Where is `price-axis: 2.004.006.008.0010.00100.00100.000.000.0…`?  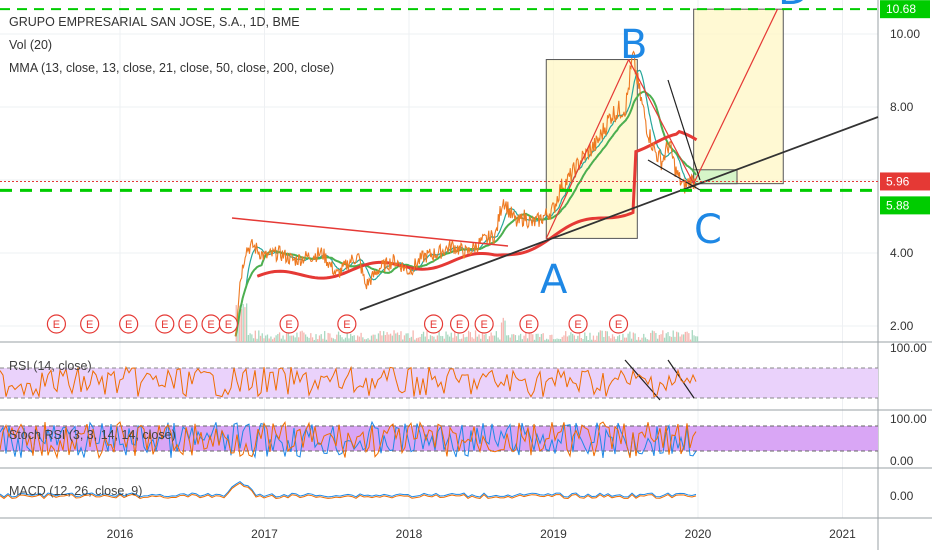
price-axis: 2.004.006.008.0010.00100.00100.000.000.0… is located at coordinates (908, 265).